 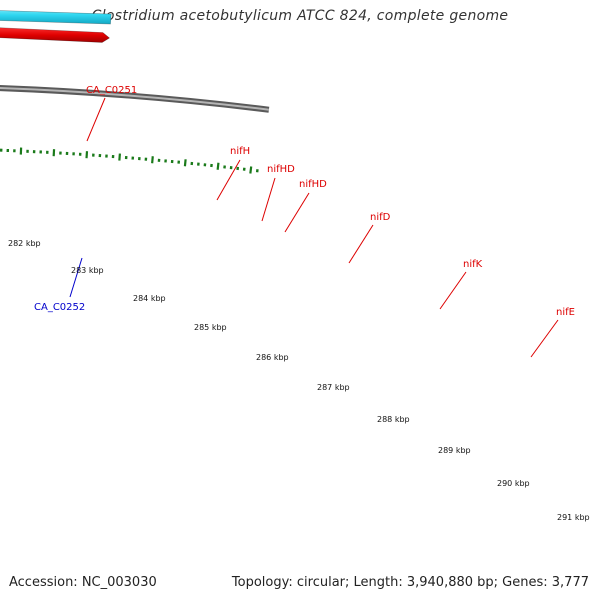 I want to click on gene-label-nifk: nifK, so click(x=473, y=264).